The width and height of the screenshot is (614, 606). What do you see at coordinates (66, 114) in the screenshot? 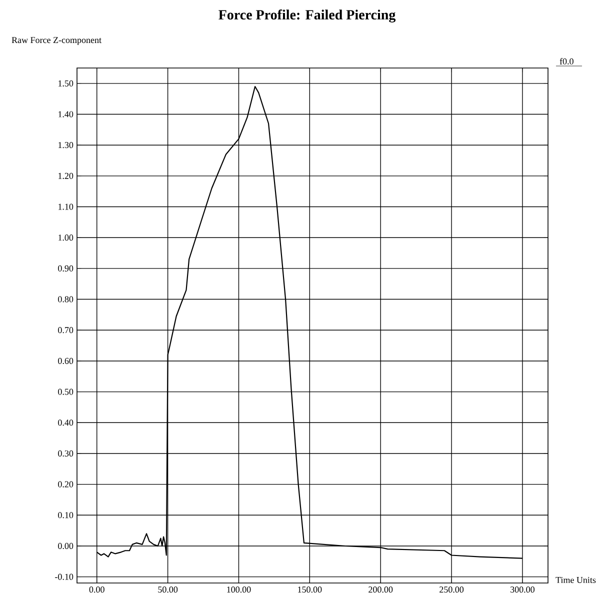
I see `y-tick-label: 1.40` at bounding box center [66, 114].